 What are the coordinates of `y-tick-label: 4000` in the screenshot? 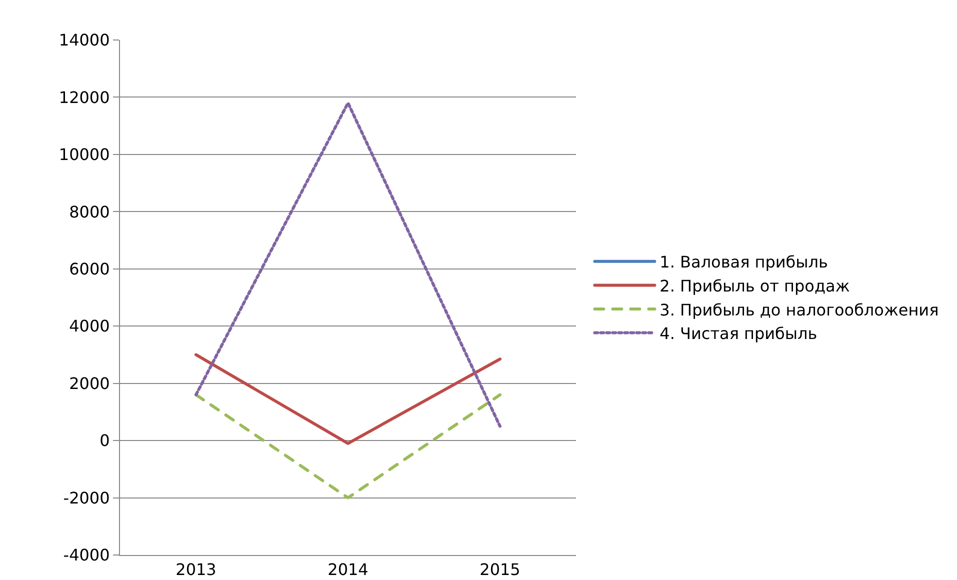 It's located at (89, 326).